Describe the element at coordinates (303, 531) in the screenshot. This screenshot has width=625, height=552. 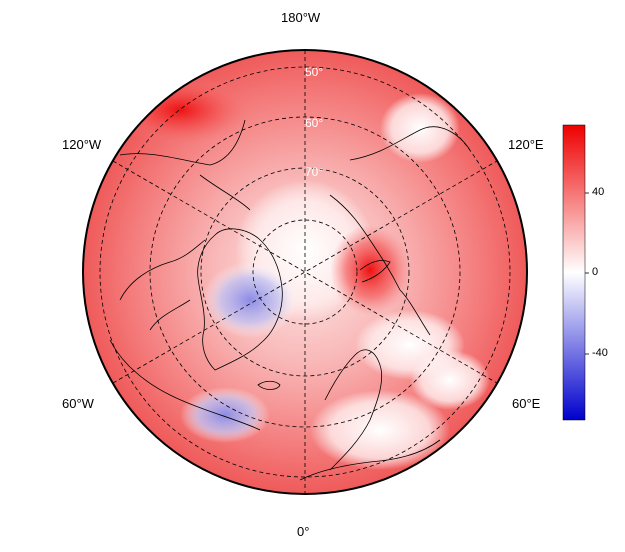
I see `lon-label-0: 0°` at that location.